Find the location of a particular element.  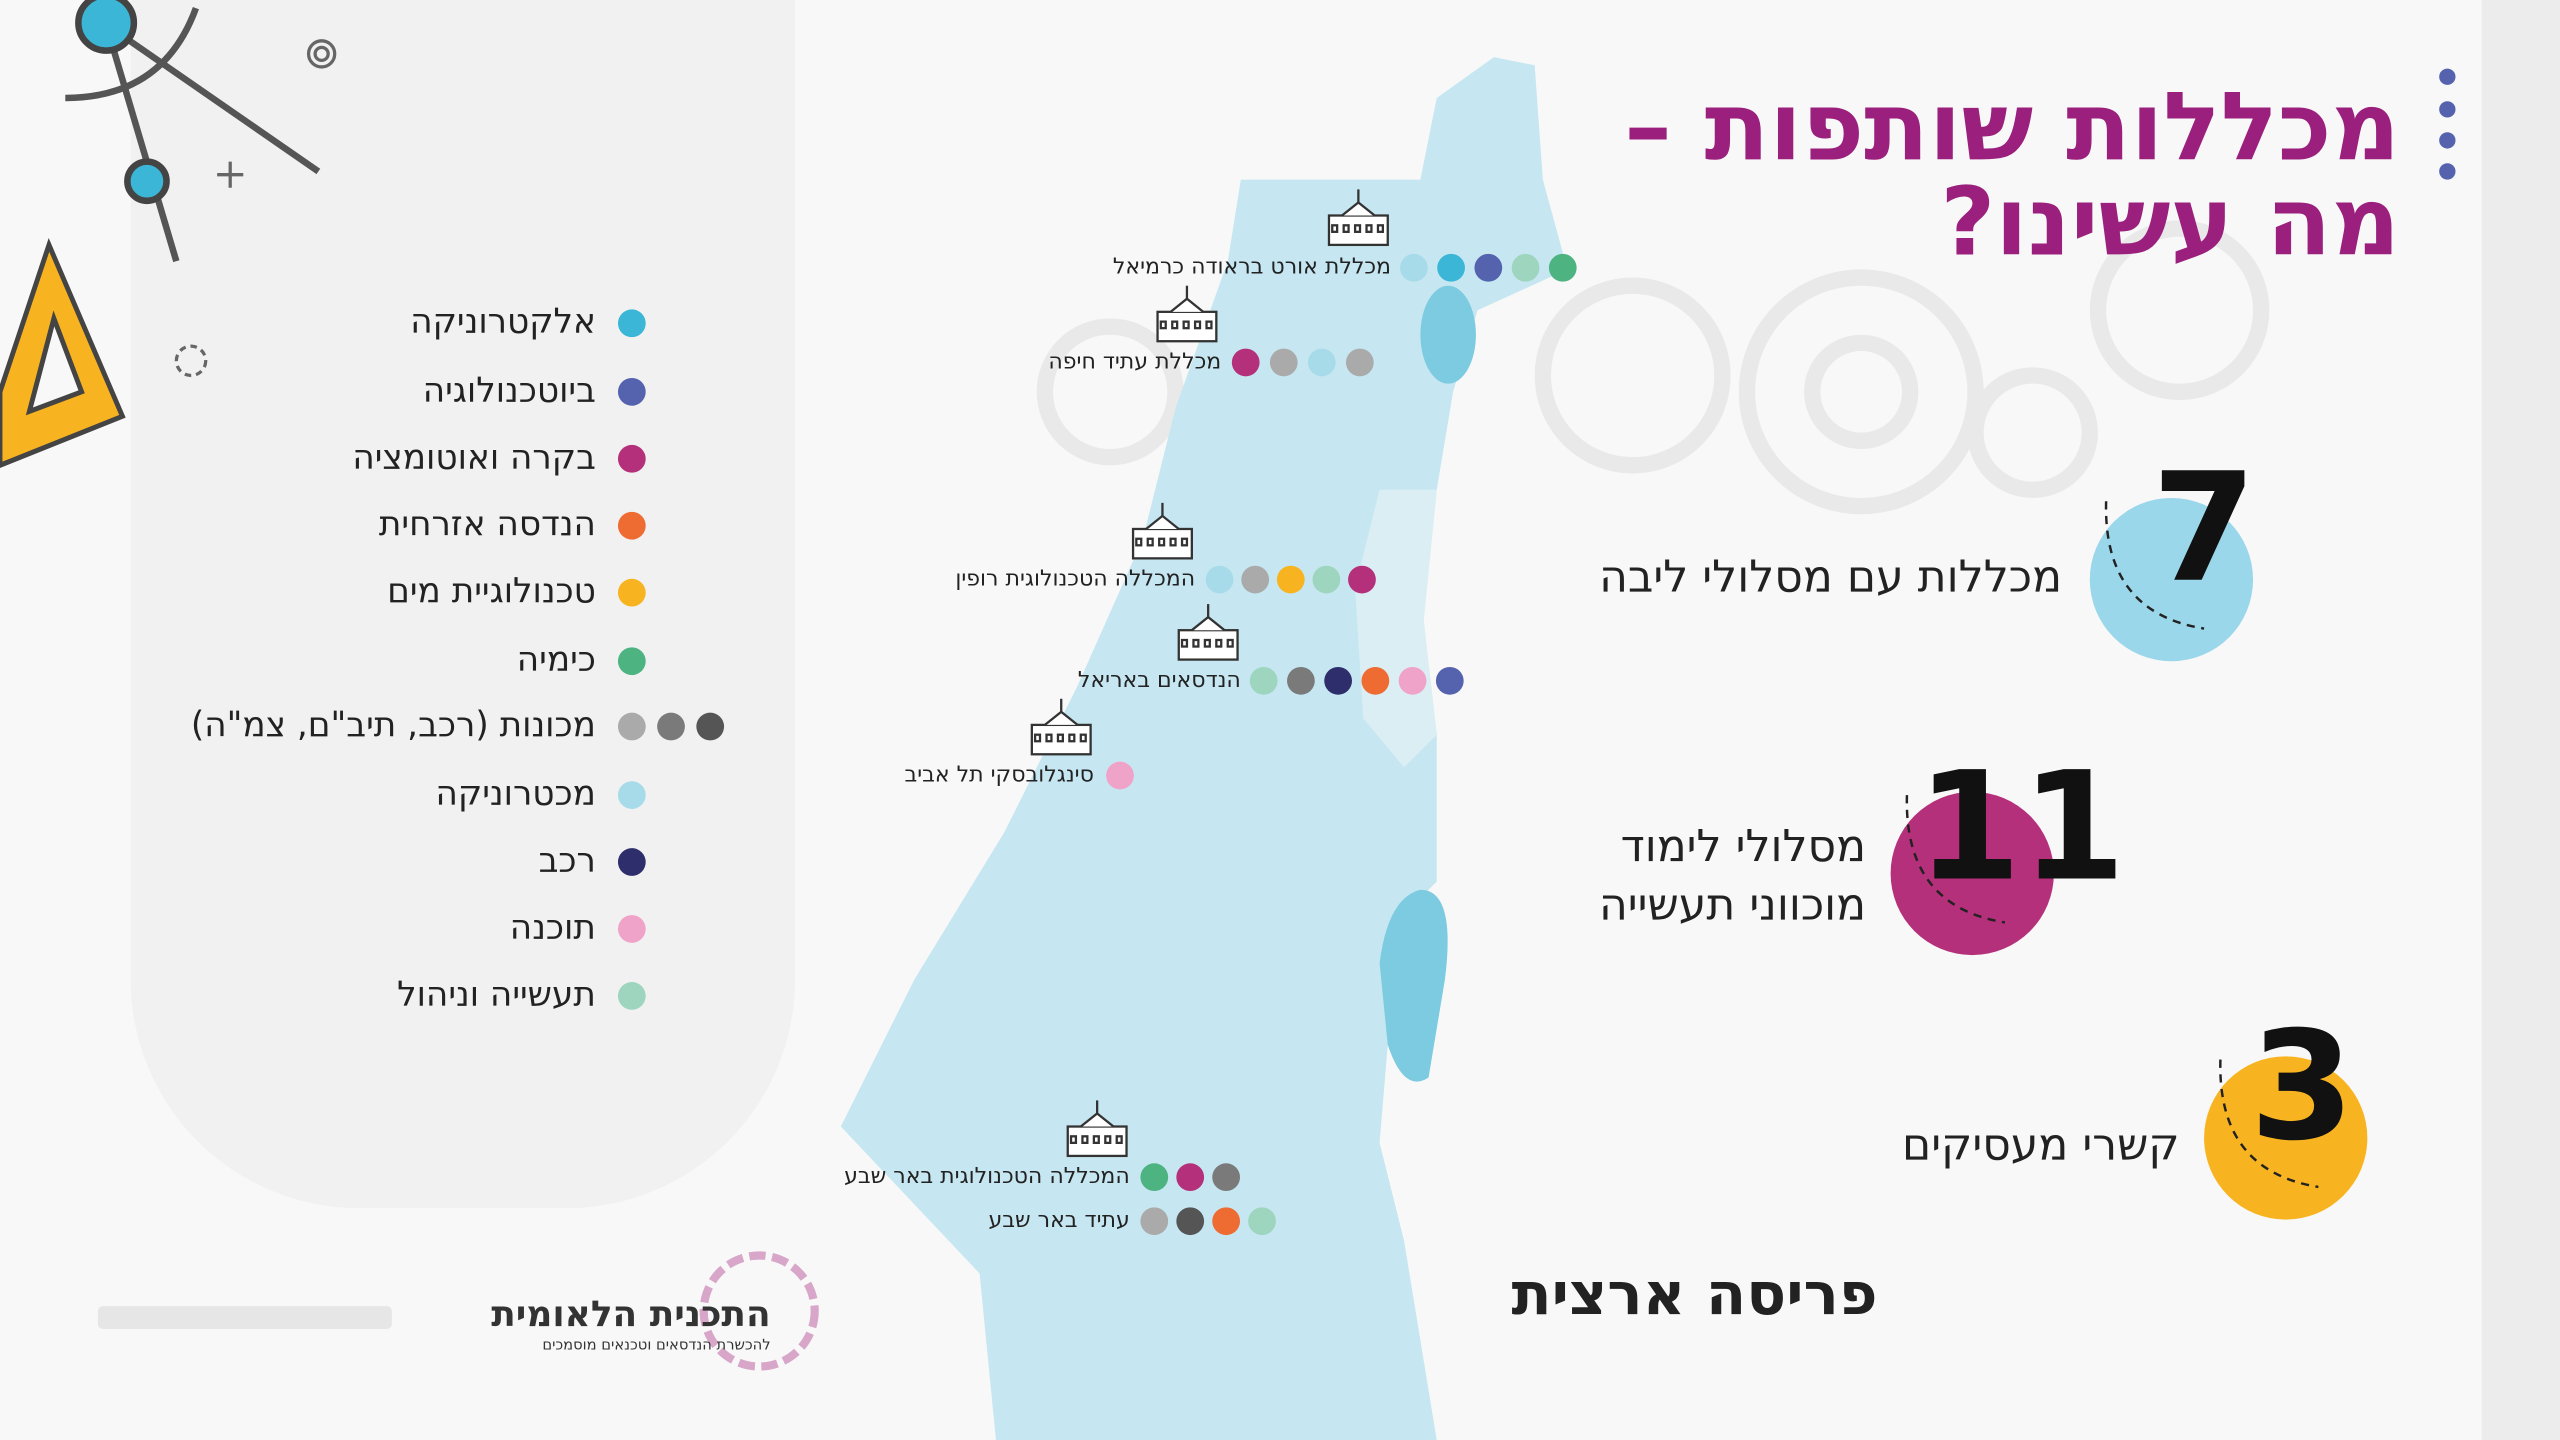

legend-label: בקרה ואוטומציה is located at coordinates (474, 457).